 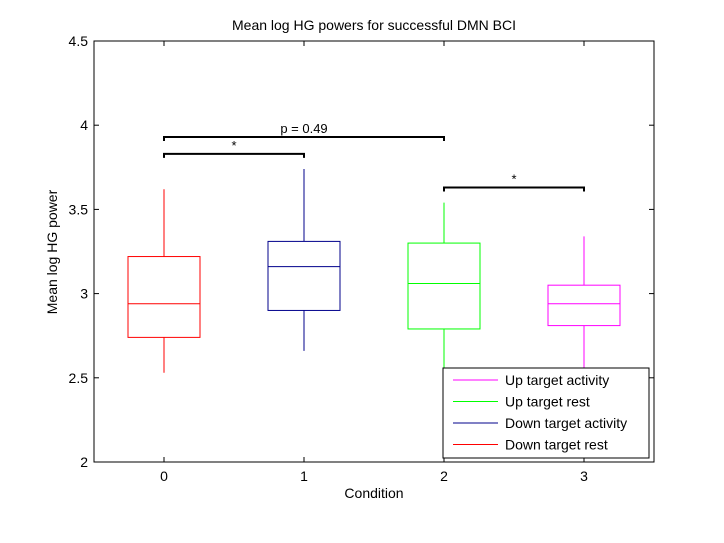 I want to click on significance-bracket: p = 0.49, so click(x=304, y=131).